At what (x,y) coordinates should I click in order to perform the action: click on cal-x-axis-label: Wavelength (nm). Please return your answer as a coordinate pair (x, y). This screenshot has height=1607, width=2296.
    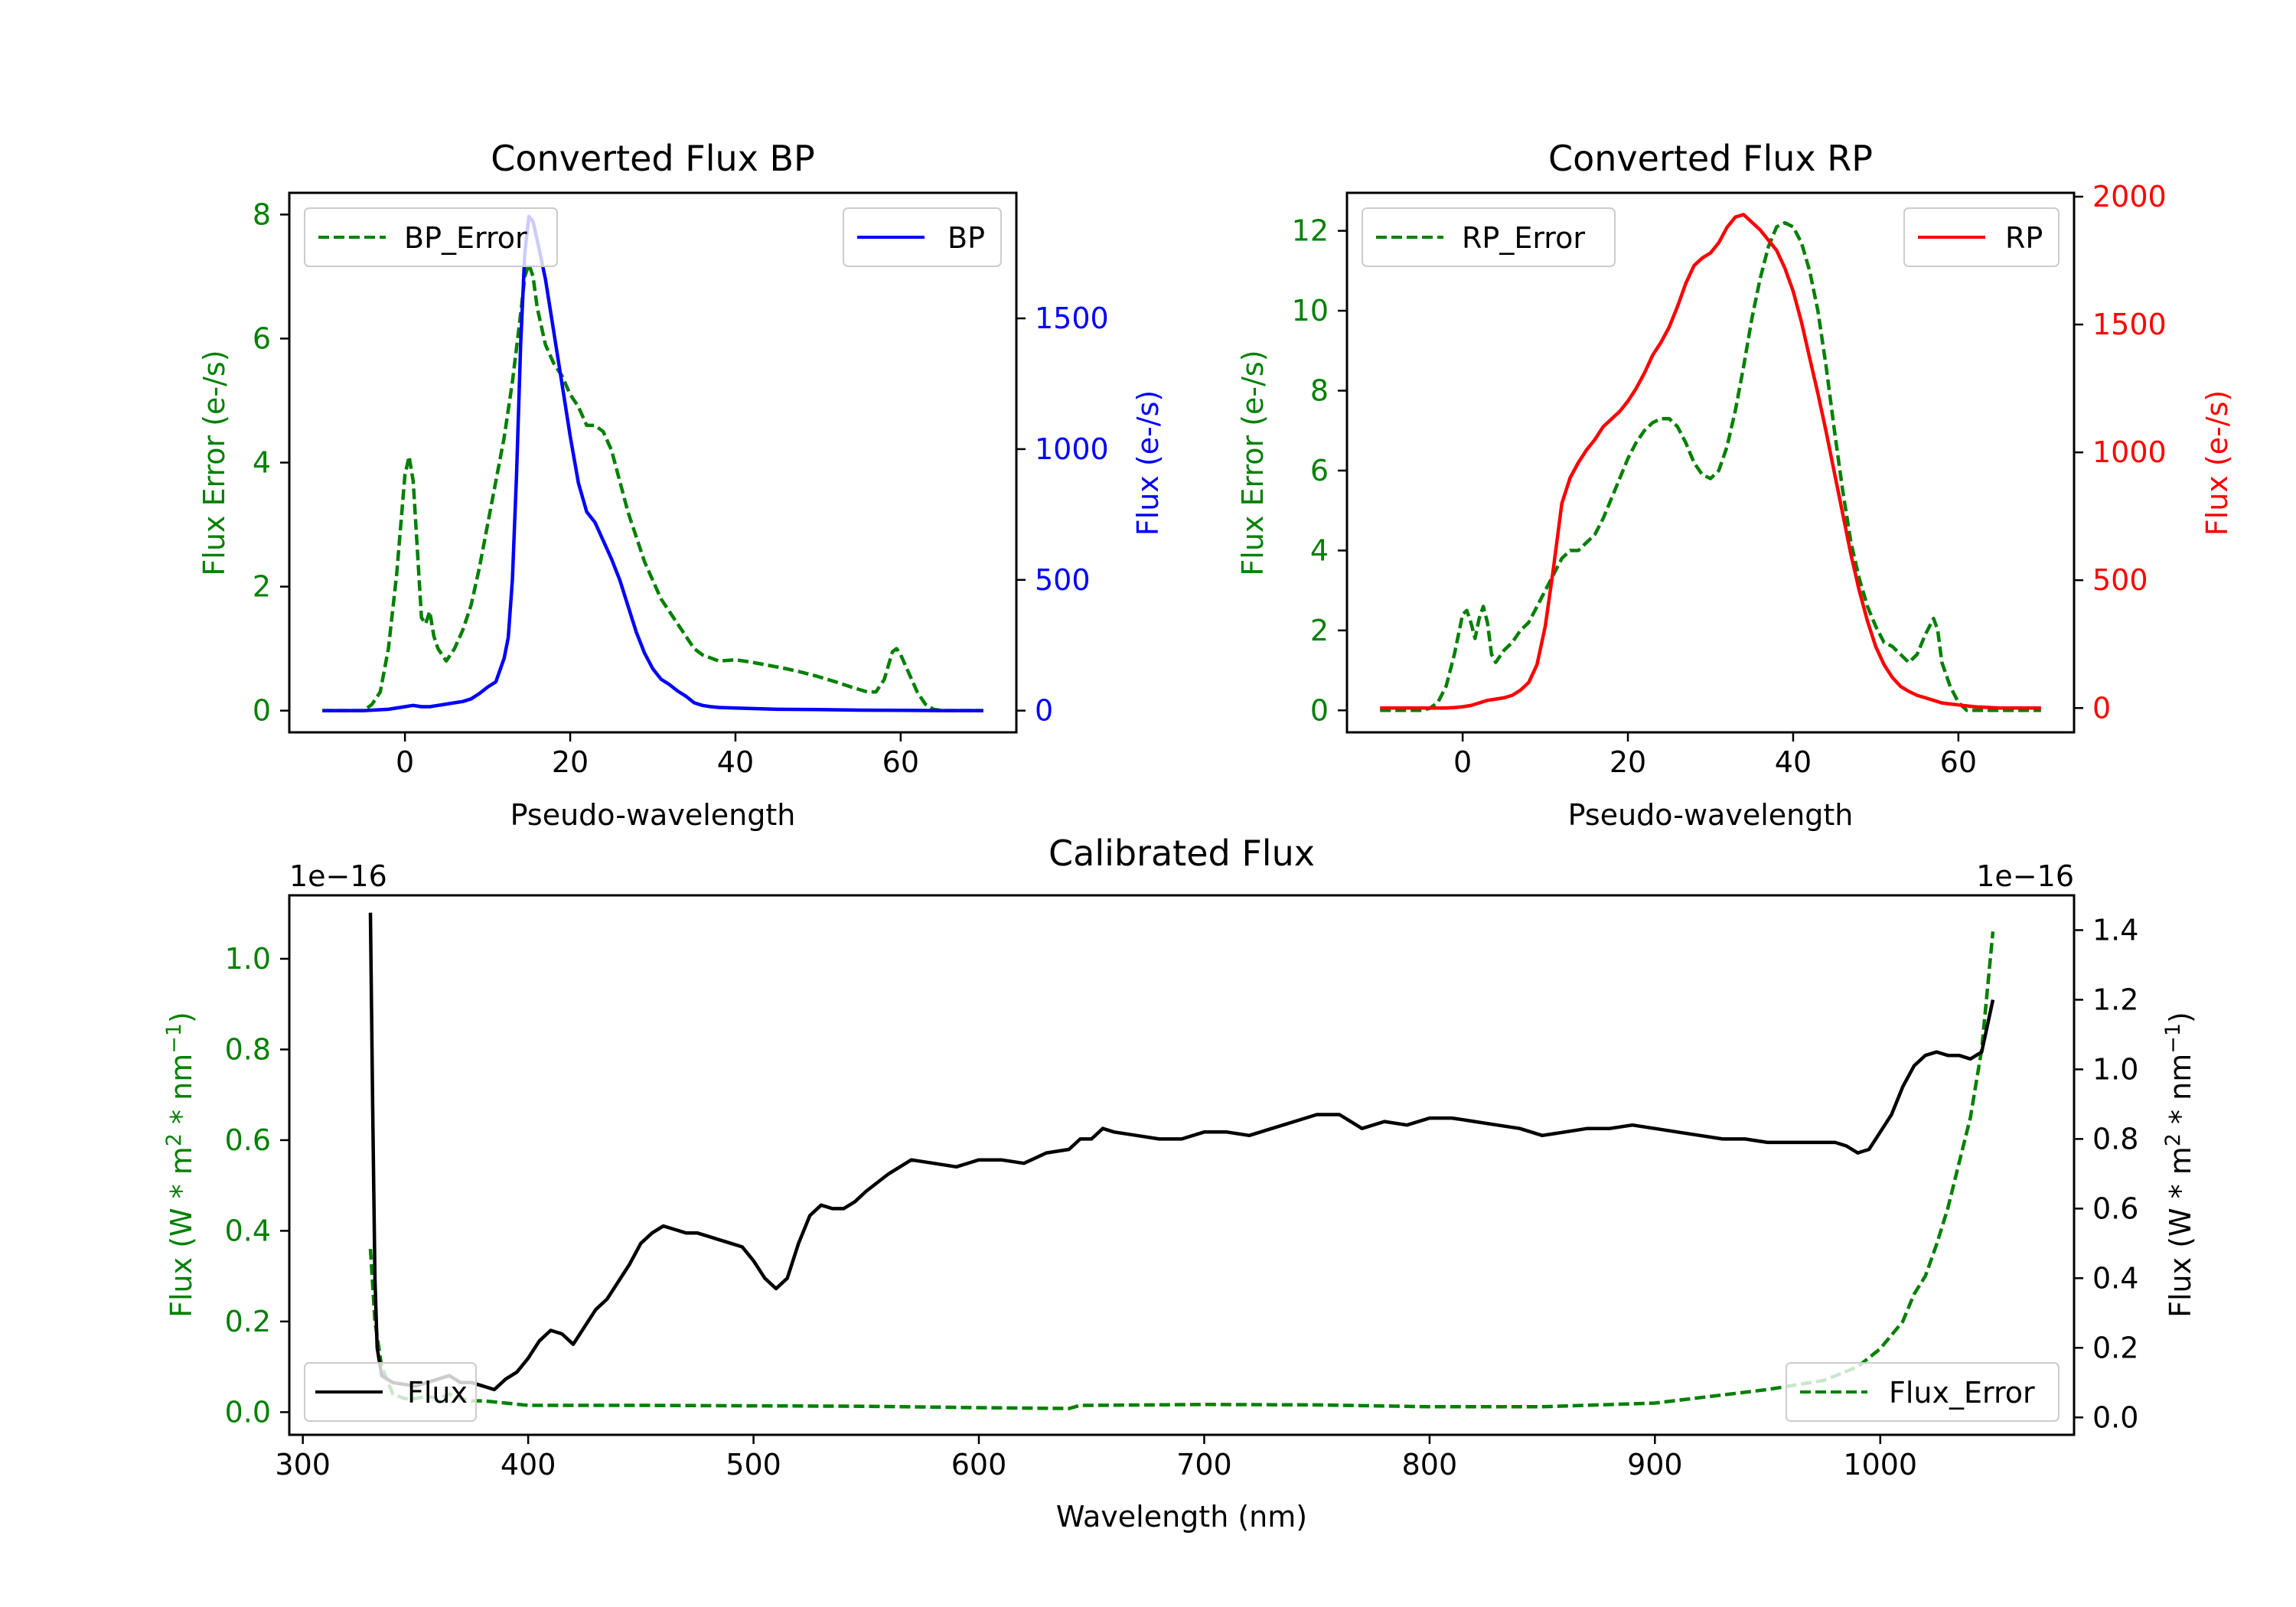
    Looking at the image, I should click on (1181, 1517).